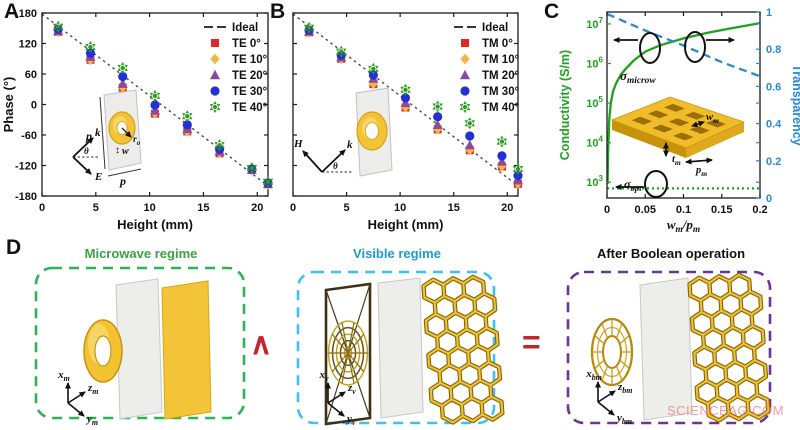 This screenshot has height=430, width=800. Describe the element at coordinates (612, 352) in the screenshot. I see `mesh-ring` at that location.